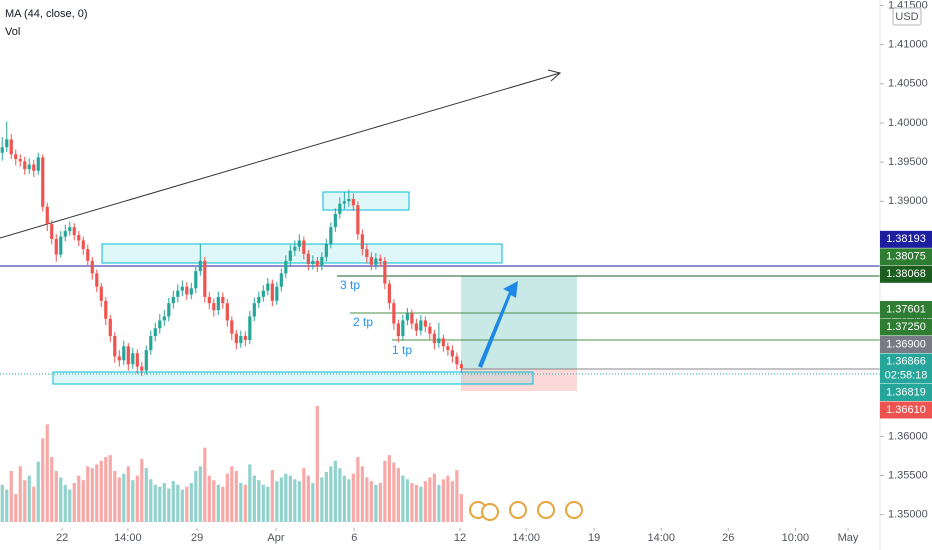 The image size is (932, 550). What do you see at coordinates (906, 327) in the screenshot?
I see `price-label: 1.37250` at bounding box center [906, 327].